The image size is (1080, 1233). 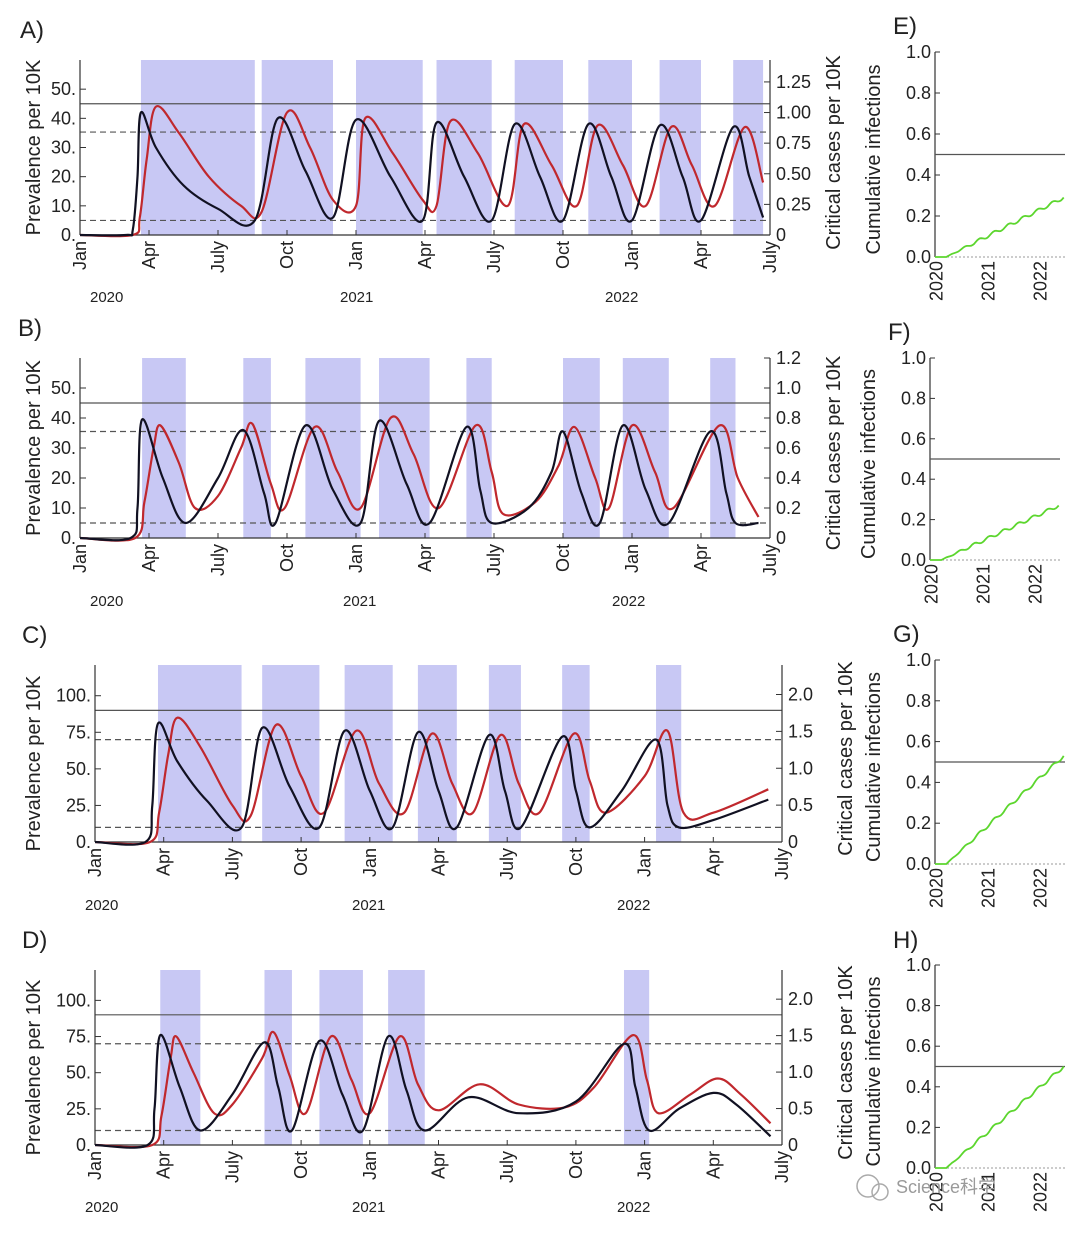 What do you see at coordinates (788, 418) in the screenshot?
I see `y2tick-label: 0.8` at bounding box center [788, 418].